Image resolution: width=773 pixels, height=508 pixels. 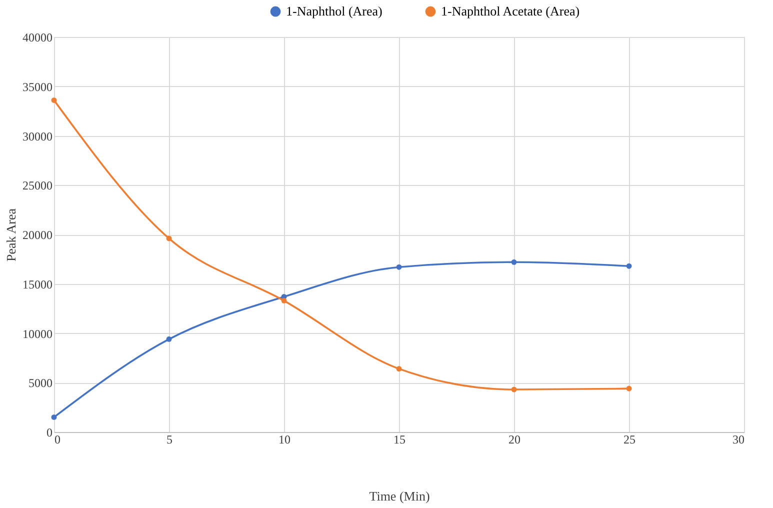 What do you see at coordinates (510, 11) in the screenshot?
I see `legend-label: 1-Naphthol Acetate (Area)` at bounding box center [510, 11].